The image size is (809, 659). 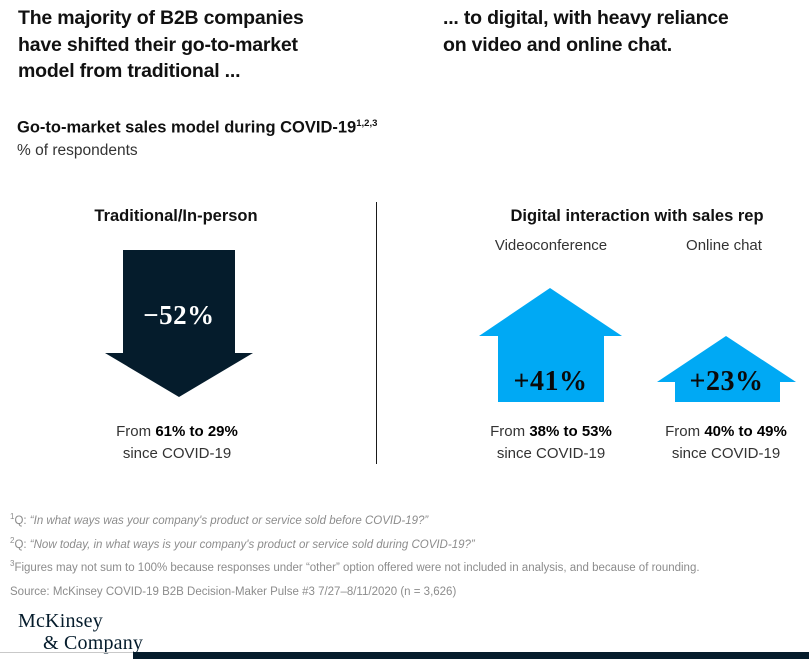 What do you see at coordinates (745, 431) in the screenshot?
I see `online-chat-from-range: 40% to 49%` at bounding box center [745, 431].